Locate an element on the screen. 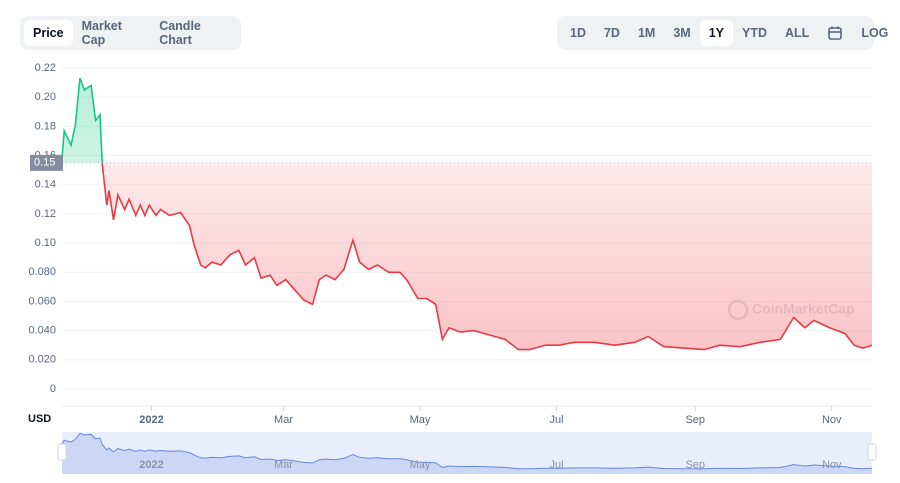 This screenshot has height=483, width=900. price-marker-label: 0.15 is located at coordinates (44, 163).